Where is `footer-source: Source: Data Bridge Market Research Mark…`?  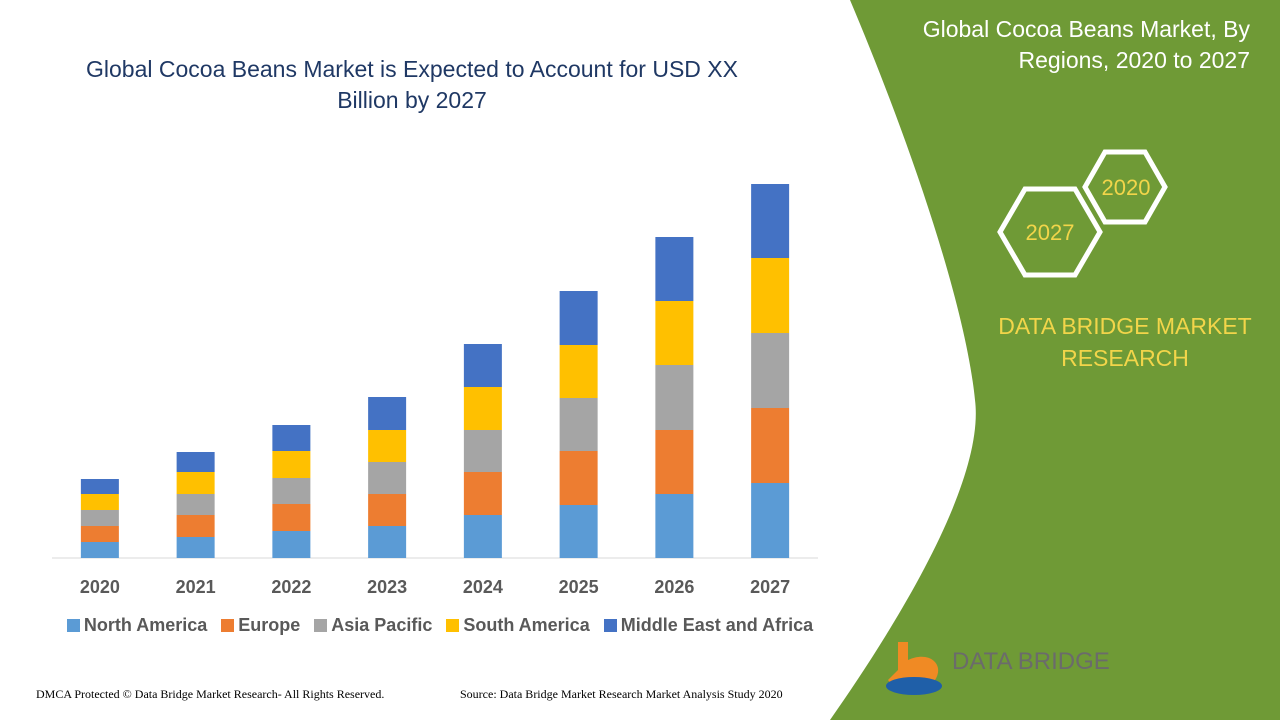 footer-source: Source: Data Bridge Market Research Mark… is located at coordinates (621, 694).